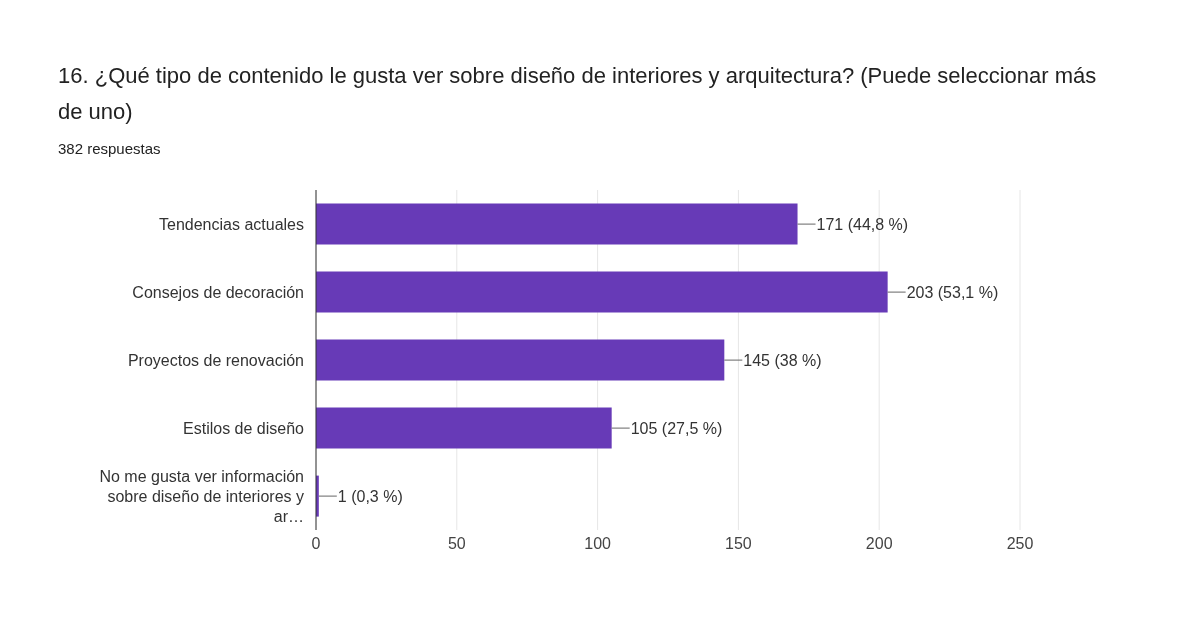 Image resolution: width=1204 pixels, height=623 pixels. What do you see at coordinates (578, 94) in the screenshot?
I see `chart-title: 16. ¿Qué tipo de contenido le gusta ver sobre diseño de interiores y arquitectura? (Puede seleccionar más de uno)` at bounding box center [578, 94].